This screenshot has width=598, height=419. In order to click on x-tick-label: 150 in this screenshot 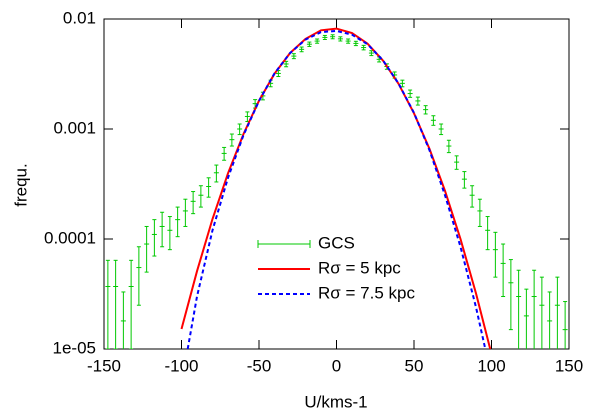, I will do `click(569, 365)`.